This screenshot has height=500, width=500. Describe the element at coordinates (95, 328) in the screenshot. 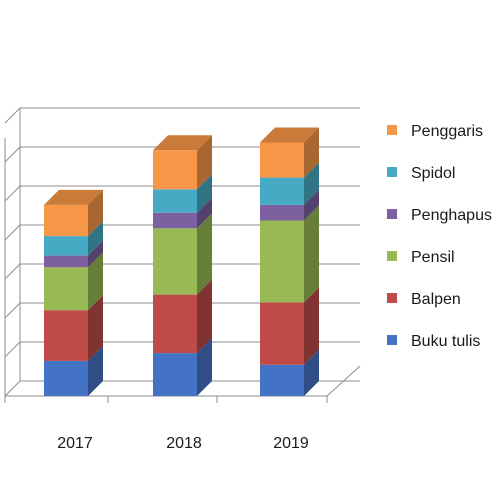

I see `bar-segment-side-balpen-2017` at that location.